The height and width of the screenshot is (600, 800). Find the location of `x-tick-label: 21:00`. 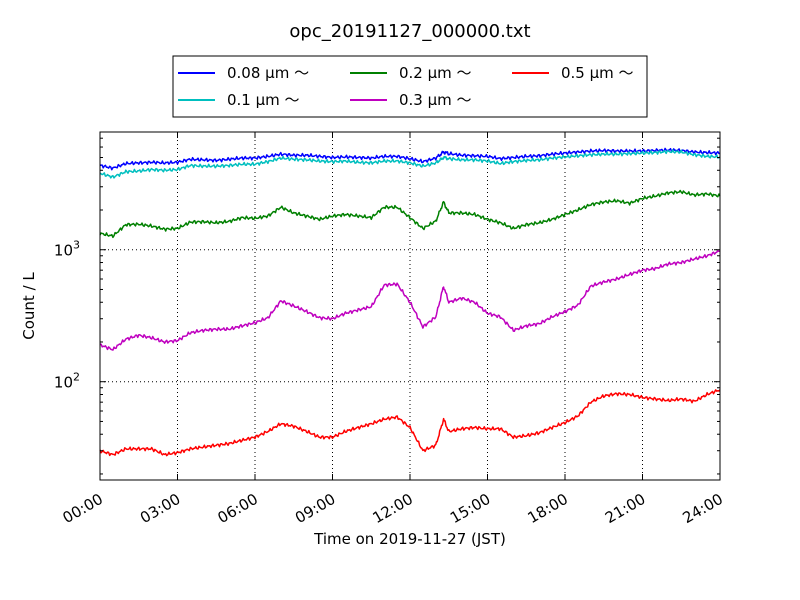

x-tick-label: 21:00 is located at coordinates (625, 508).